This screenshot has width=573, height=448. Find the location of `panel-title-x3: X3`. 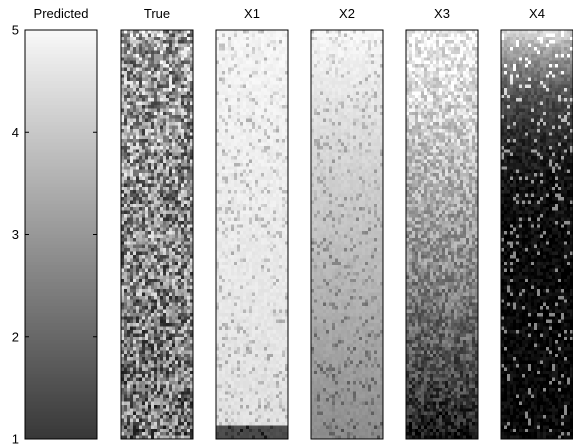

panel-title-x3: X3 is located at coordinates (442, 13).